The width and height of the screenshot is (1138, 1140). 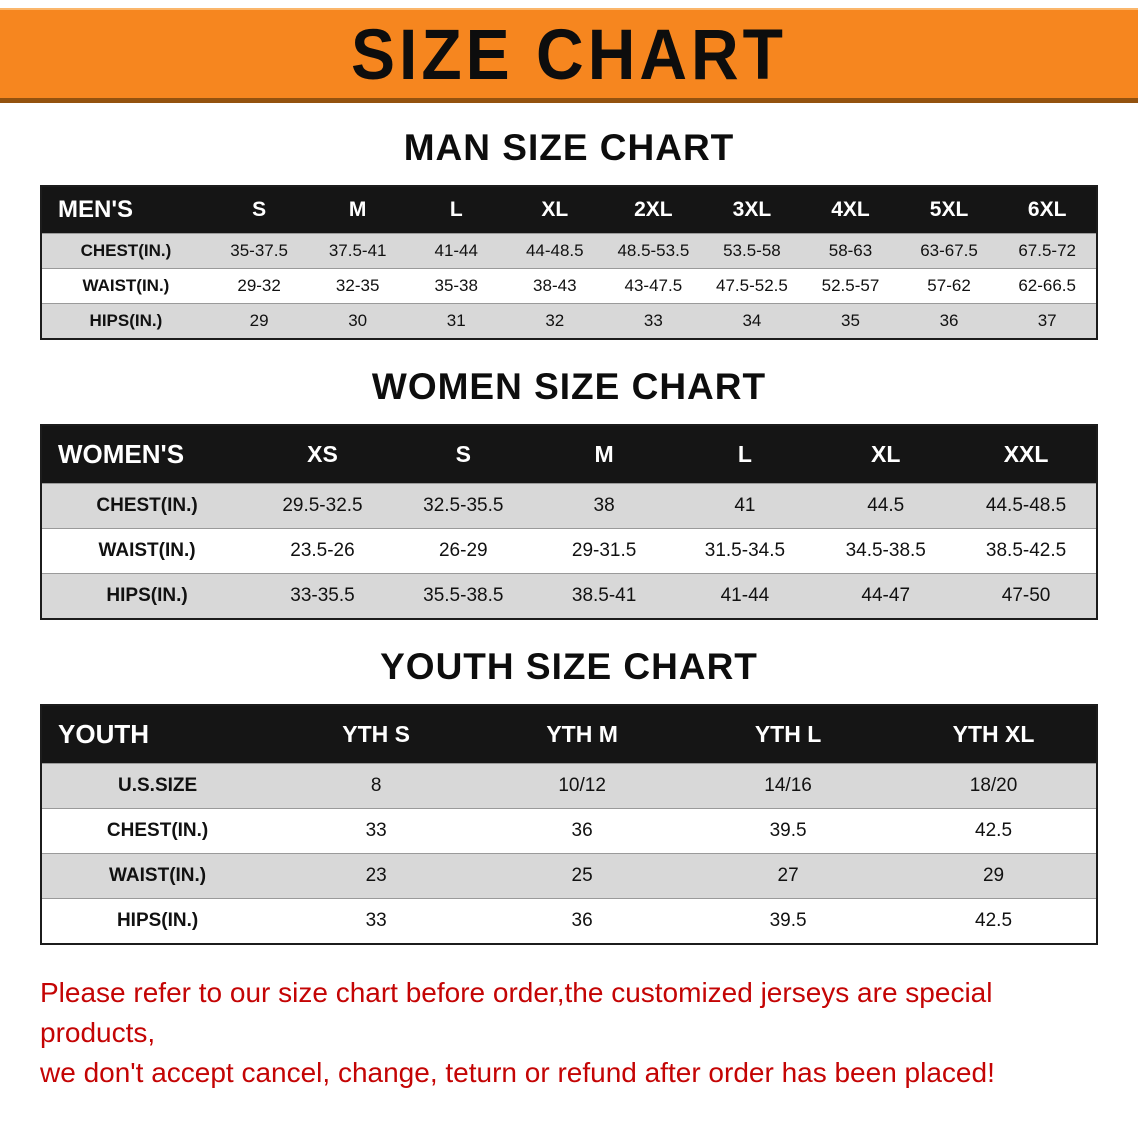 I want to click on banner-title: SIZE CHART, so click(x=569, y=54).